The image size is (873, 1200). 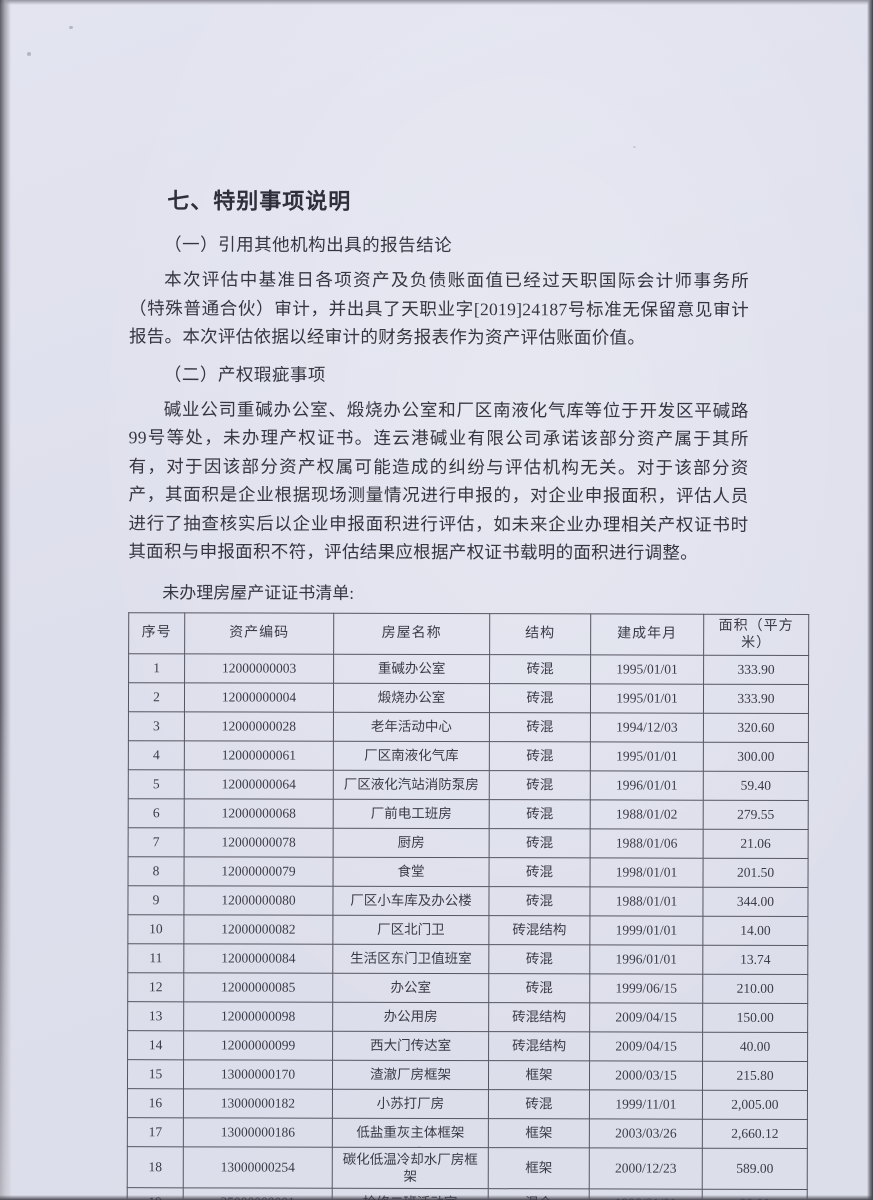 What do you see at coordinates (646, 1075) in the screenshot?
I see `table-cell: 2000/03/15` at bounding box center [646, 1075].